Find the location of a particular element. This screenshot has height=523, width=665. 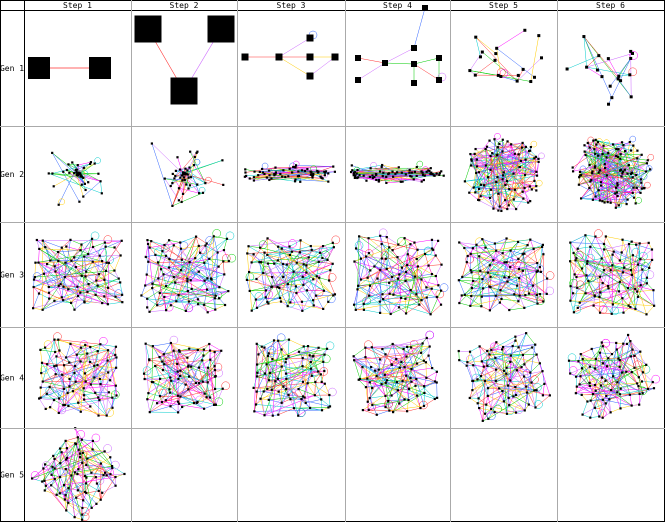

graph-cell-gen1-step4 is located at coordinates (401, 45).